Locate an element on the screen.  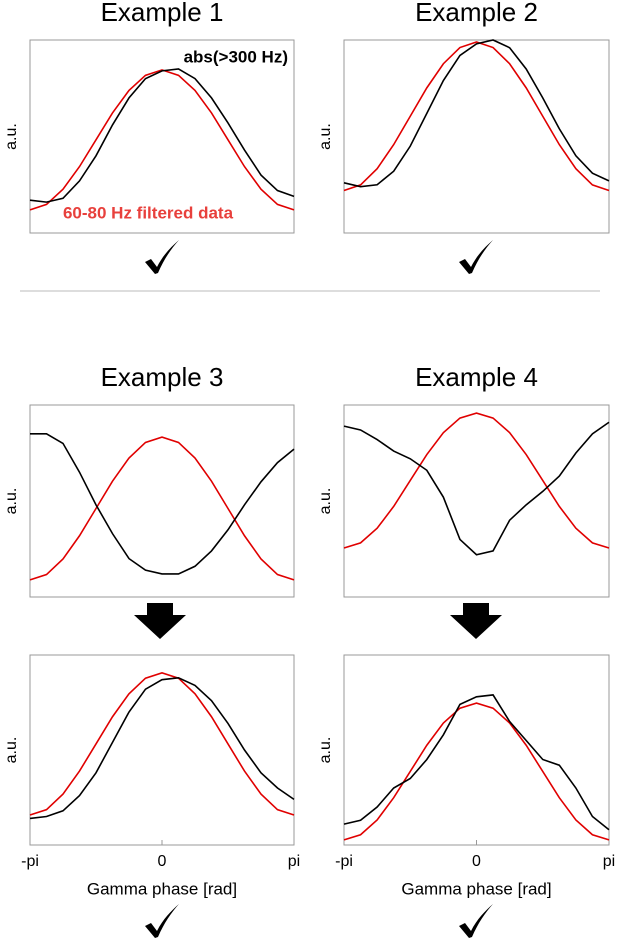
chart: Example 3 a.u. is located at coordinates (149, 480).